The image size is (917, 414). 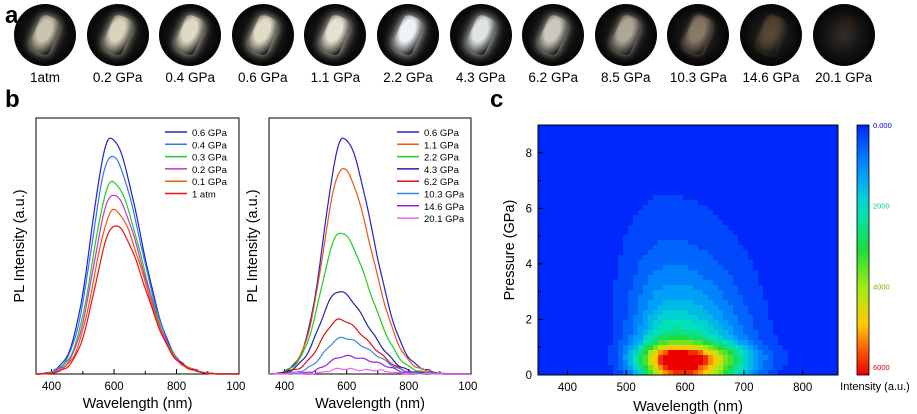 What do you see at coordinates (626, 388) in the screenshot?
I see `x-tick-label: 500` at bounding box center [626, 388].